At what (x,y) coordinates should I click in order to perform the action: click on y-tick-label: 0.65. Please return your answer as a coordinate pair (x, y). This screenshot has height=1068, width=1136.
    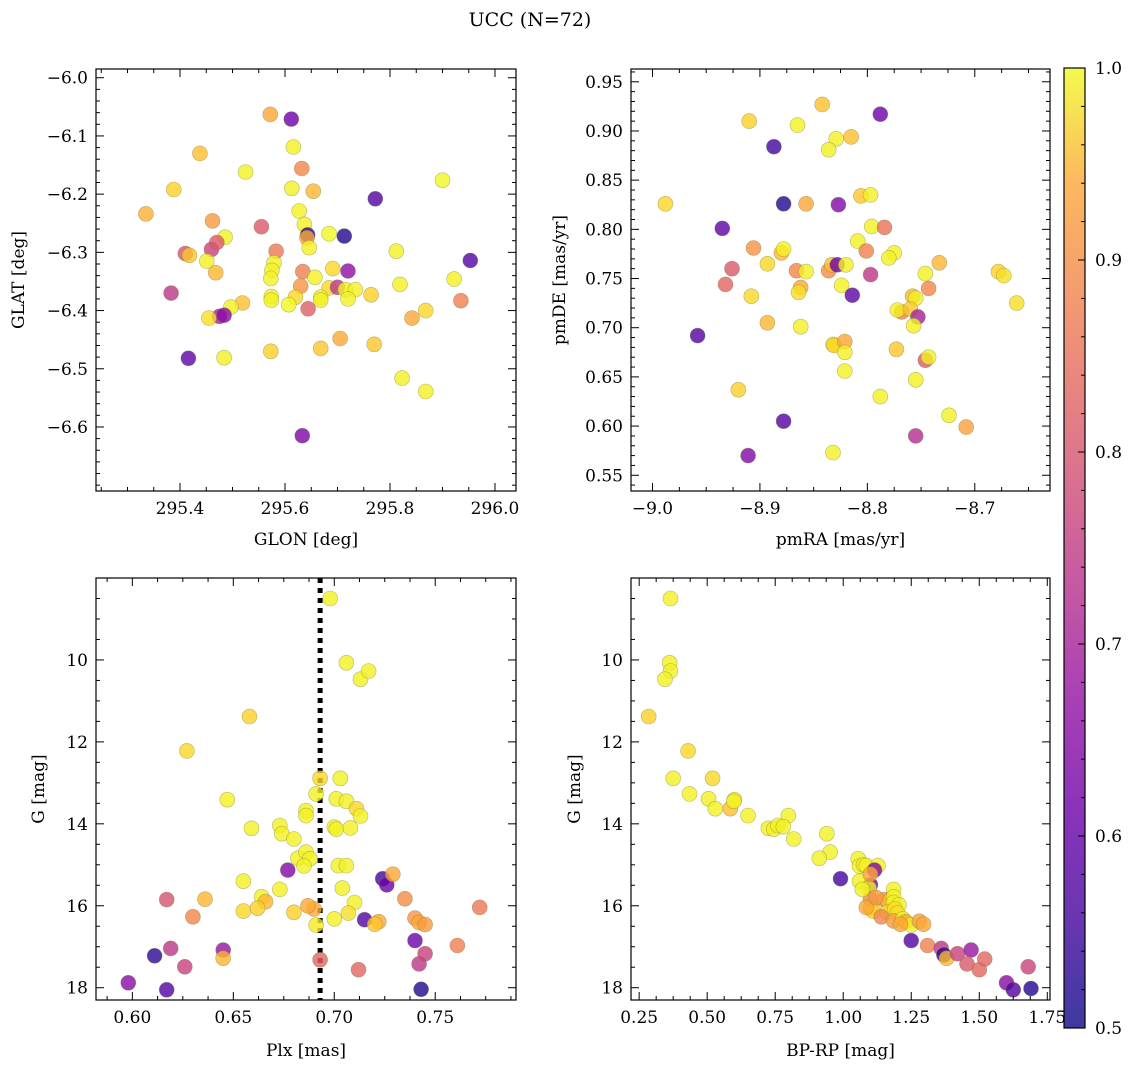
    Looking at the image, I should click on (604, 378).